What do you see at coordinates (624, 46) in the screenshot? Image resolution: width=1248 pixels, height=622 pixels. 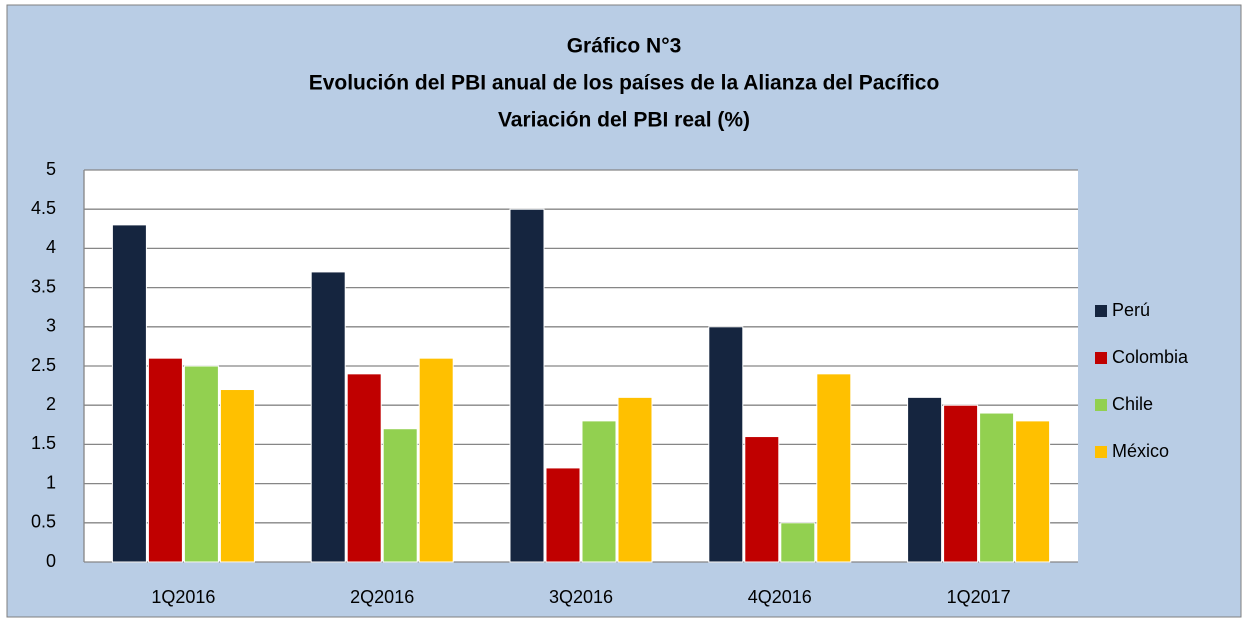 I see `chart-title: Gráfico N°3` at bounding box center [624, 46].